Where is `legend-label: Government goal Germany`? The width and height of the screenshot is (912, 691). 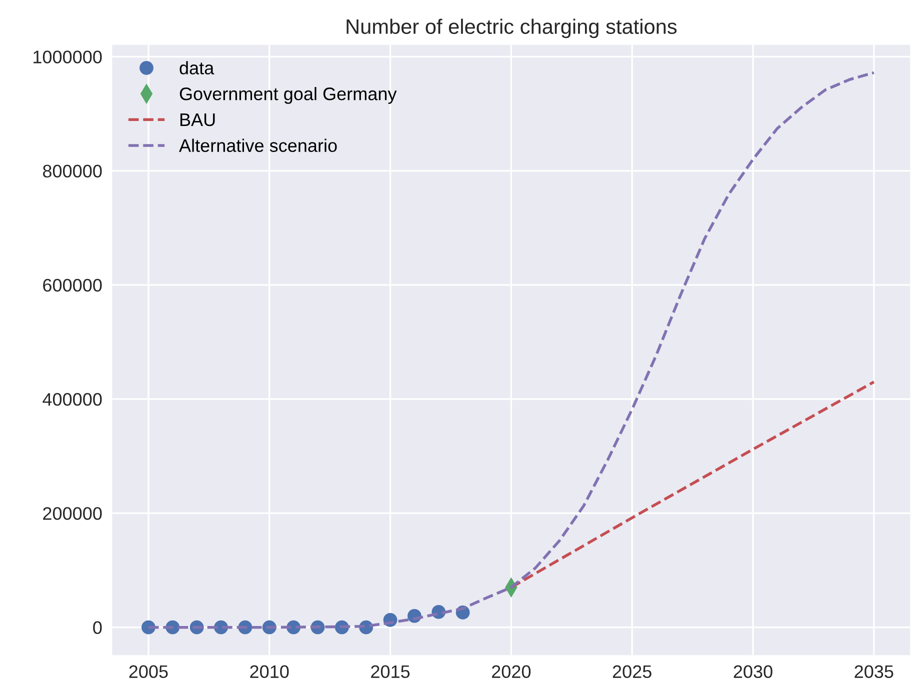 legend-label: Government goal Germany is located at coordinates (288, 95).